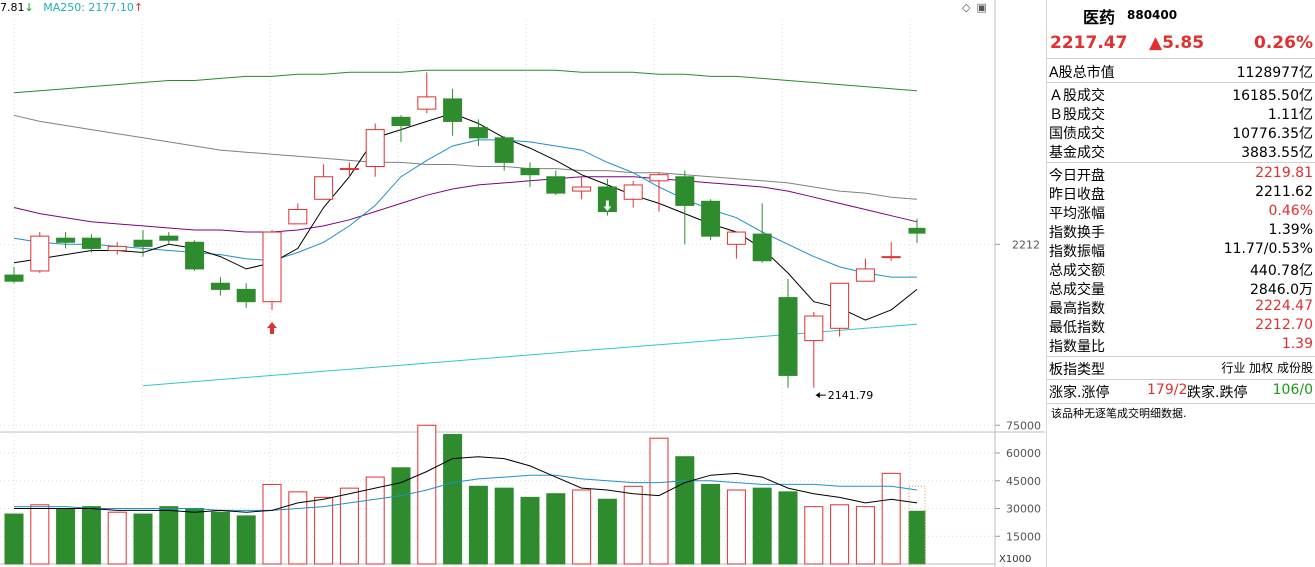 The width and height of the screenshot is (1315, 567). I want to click on quote-row-label: 平均涨幅, so click(1077, 214).